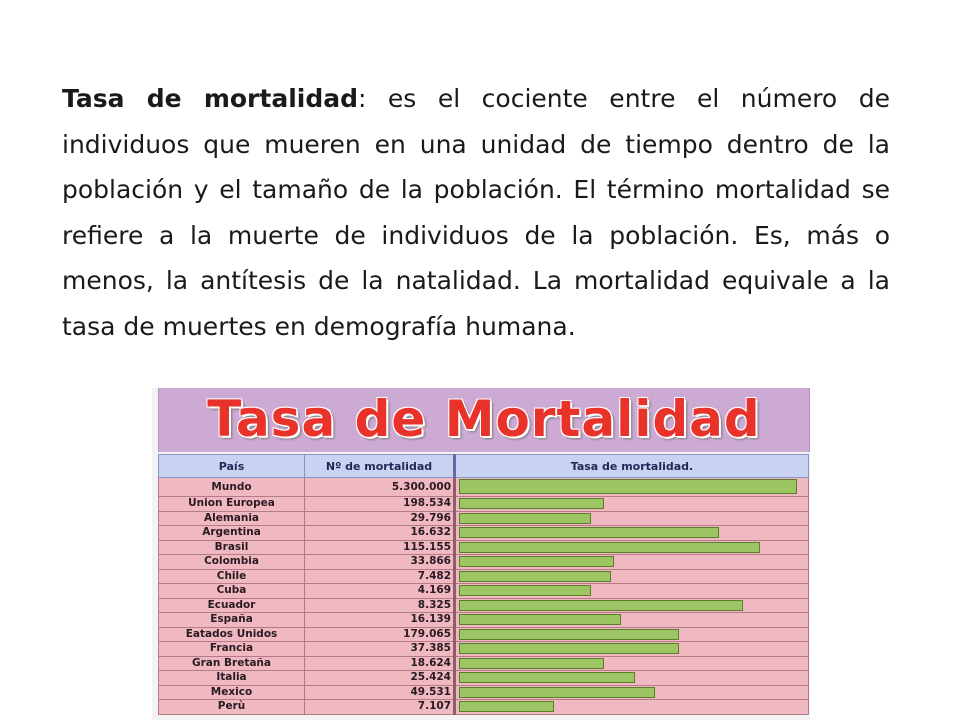 This screenshot has height=720, width=960. What do you see at coordinates (231, 692) in the screenshot?
I see `country-cell: Mexico` at bounding box center [231, 692].